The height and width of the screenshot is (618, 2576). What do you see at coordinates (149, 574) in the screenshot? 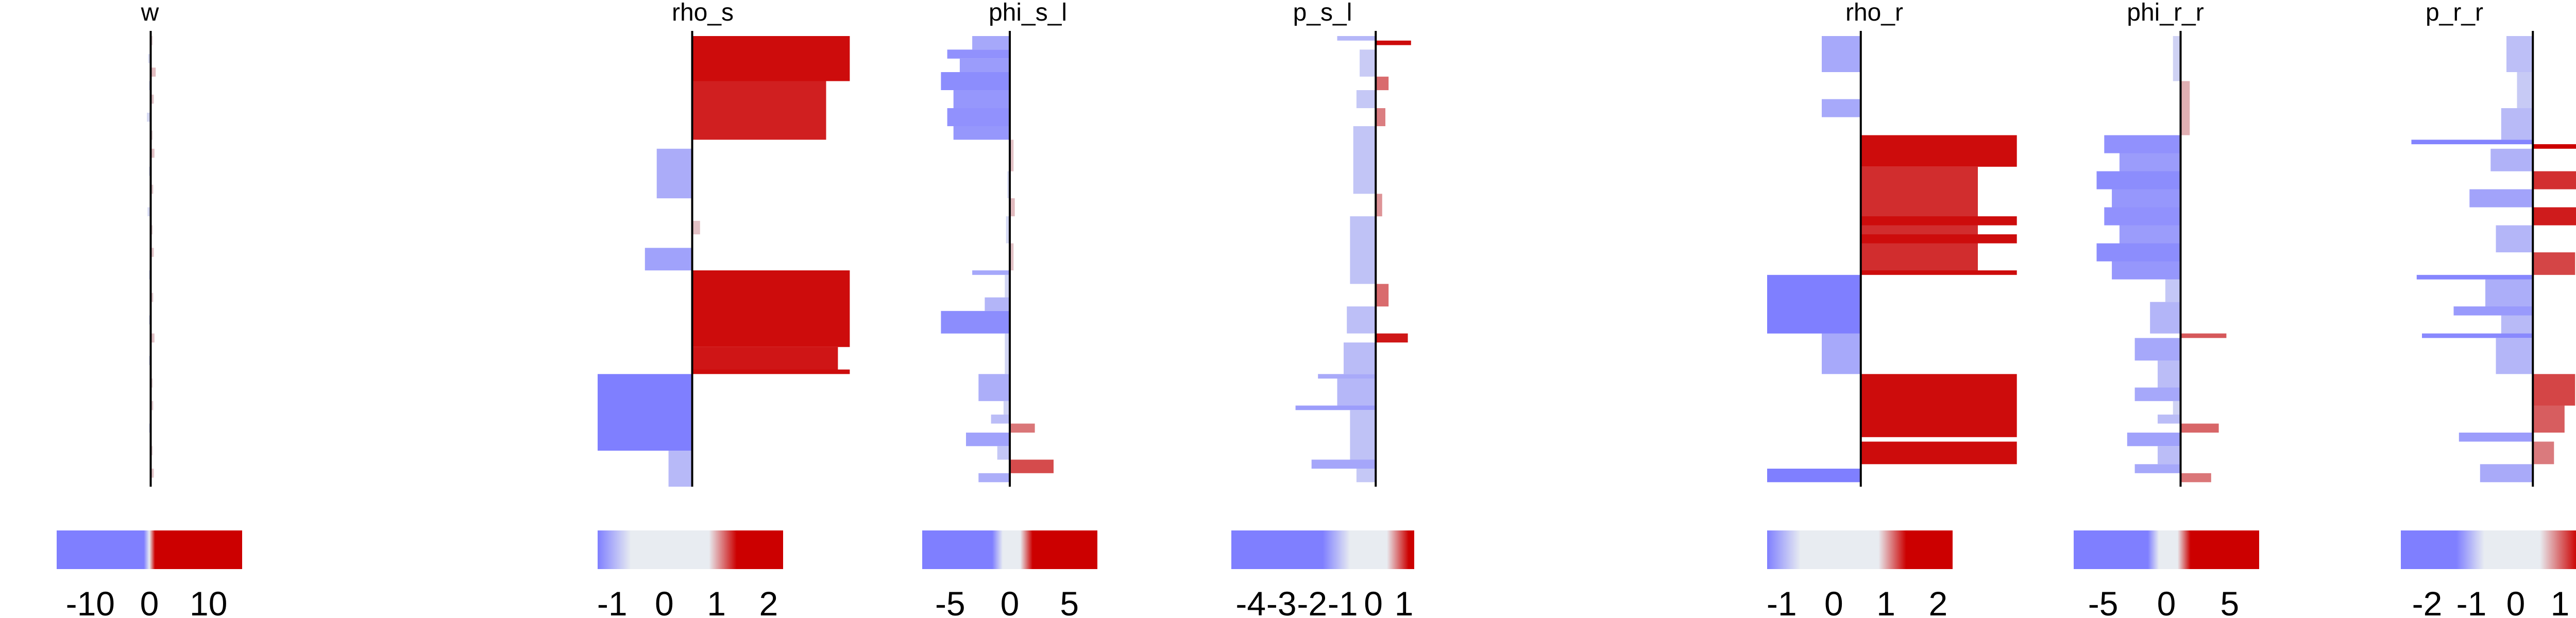
I see `colorbar-w: -10 0 10` at bounding box center [149, 574].